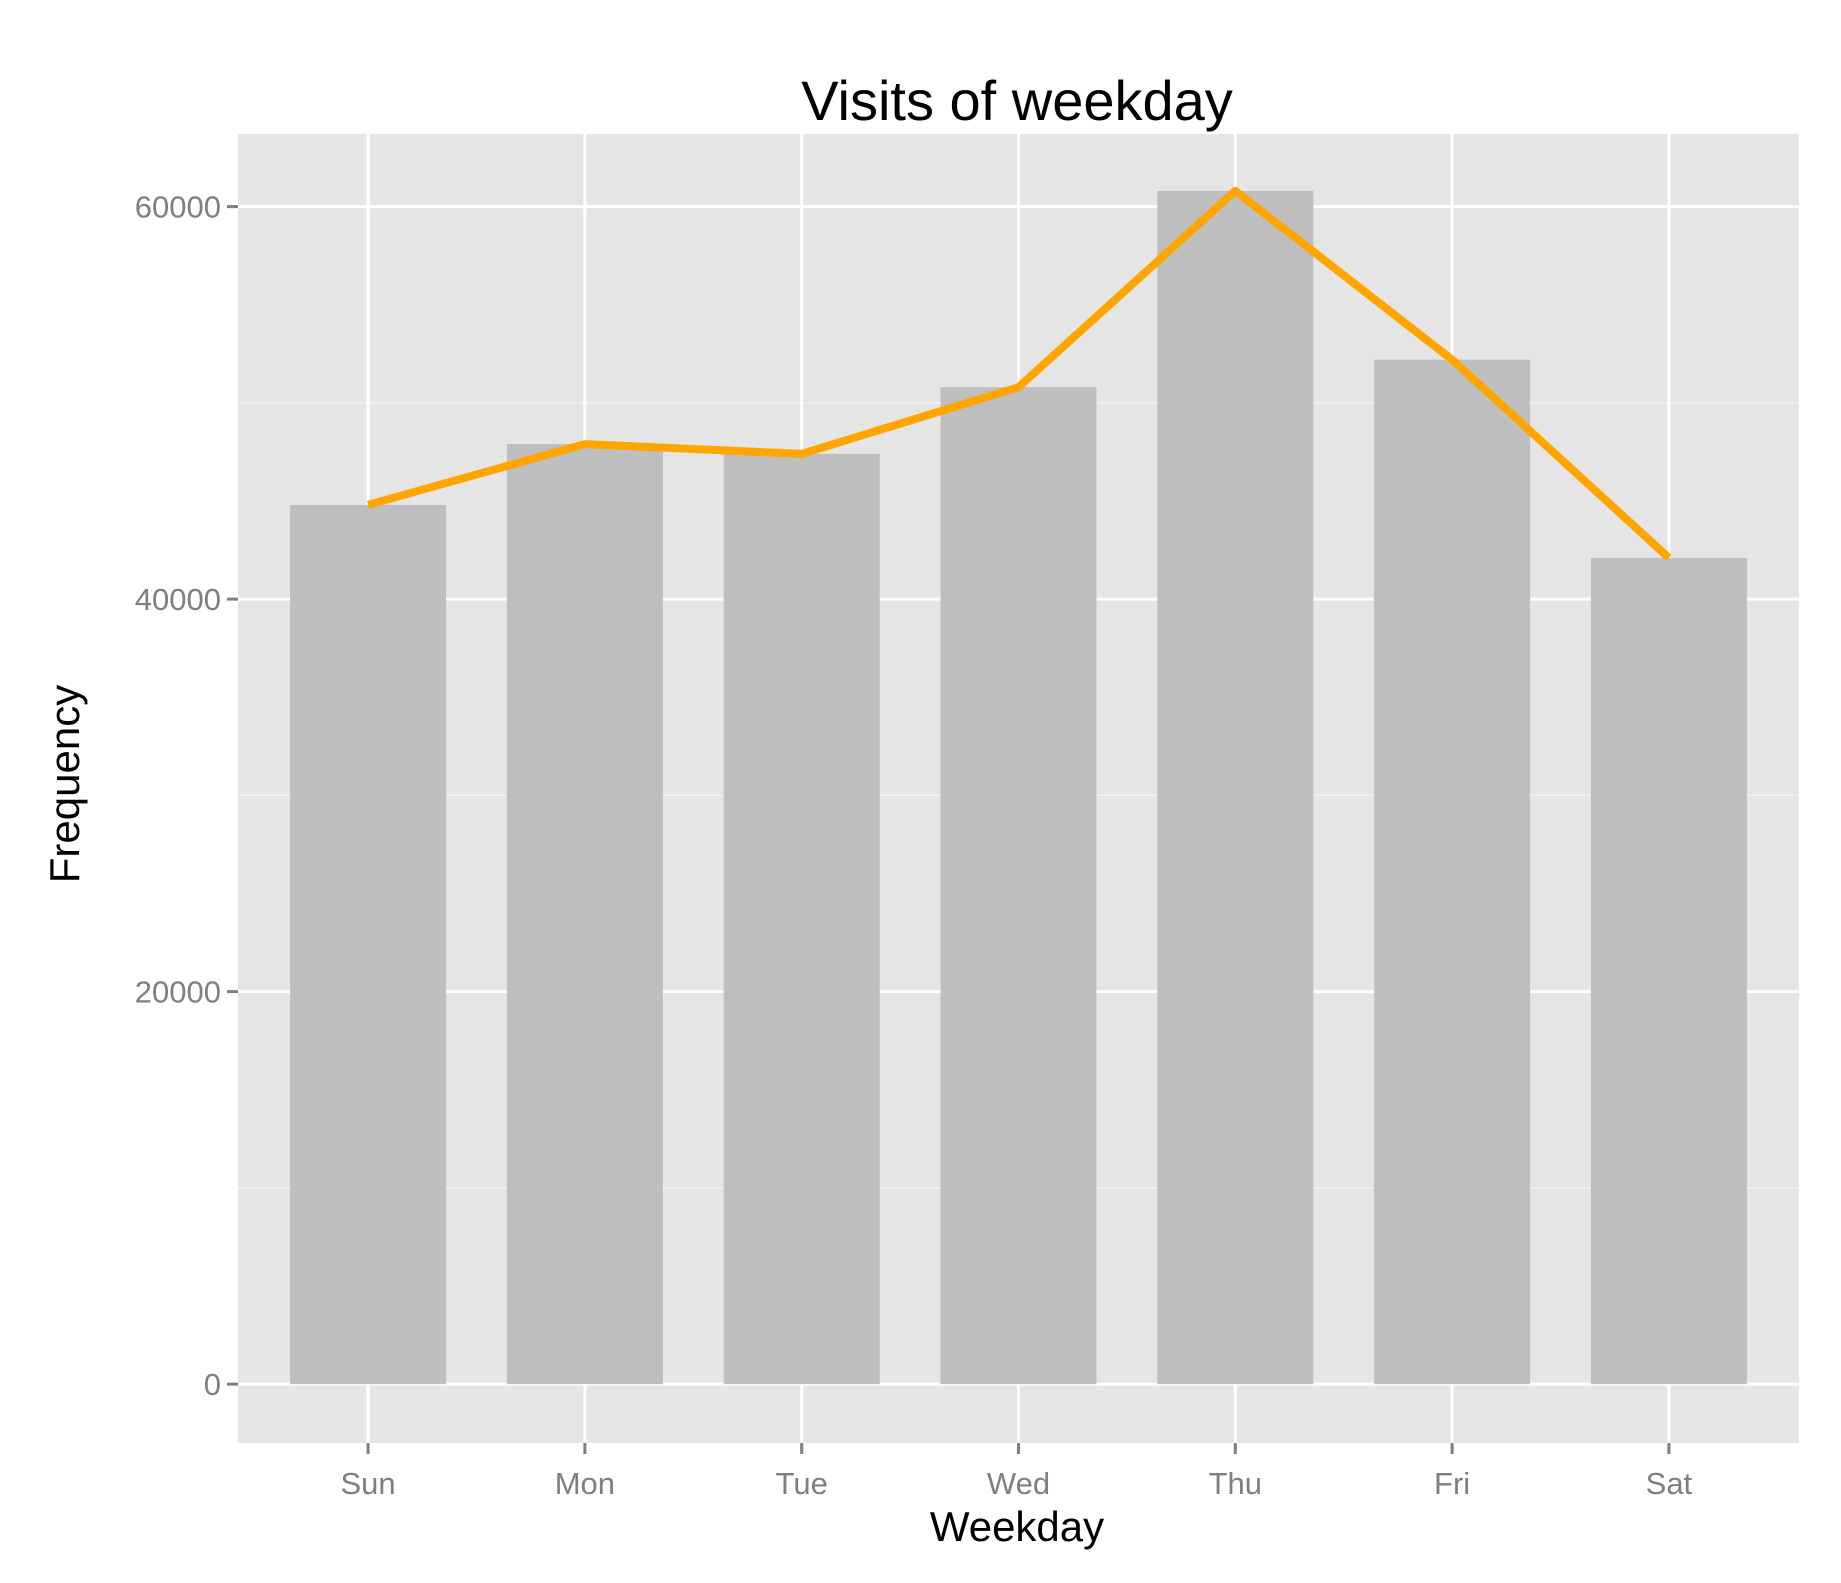  What do you see at coordinates (367, 1483) in the screenshot?
I see `x-tick-label: Sun` at bounding box center [367, 1483].